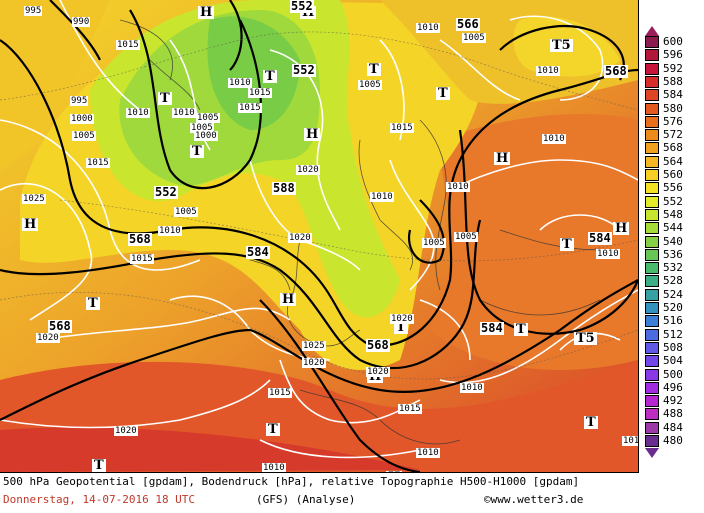  Describe the element at coordinates (394, 471) in the screenshot. I see `pressure-center-20: H` at that location.